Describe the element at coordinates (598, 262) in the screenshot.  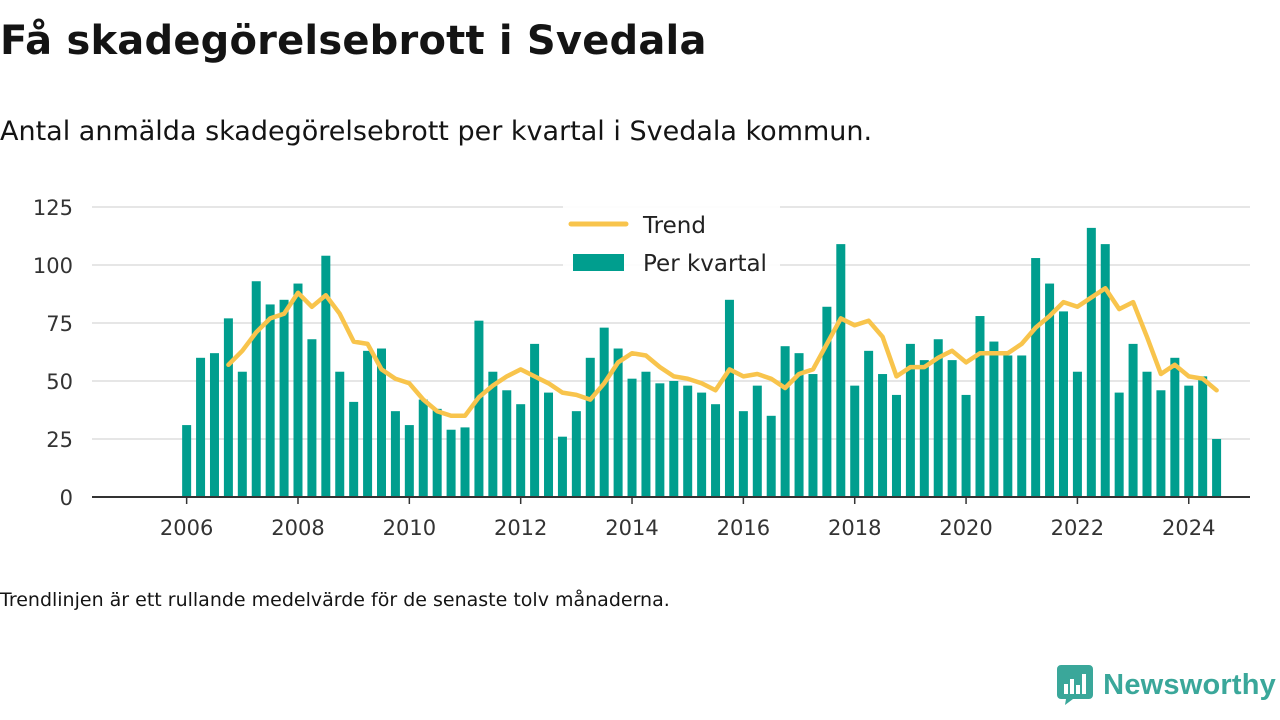
I see `legend-swatch-per-kvartal` at that location.